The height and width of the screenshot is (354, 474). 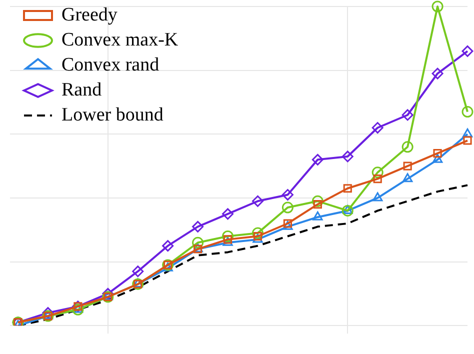 I want to click on legend-label: Convex rand, so click(x=111, y=65).